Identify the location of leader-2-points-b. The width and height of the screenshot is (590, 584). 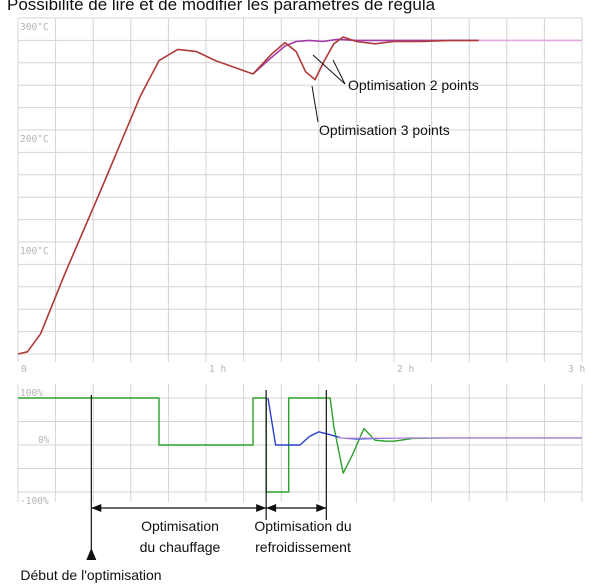
(339, 72).